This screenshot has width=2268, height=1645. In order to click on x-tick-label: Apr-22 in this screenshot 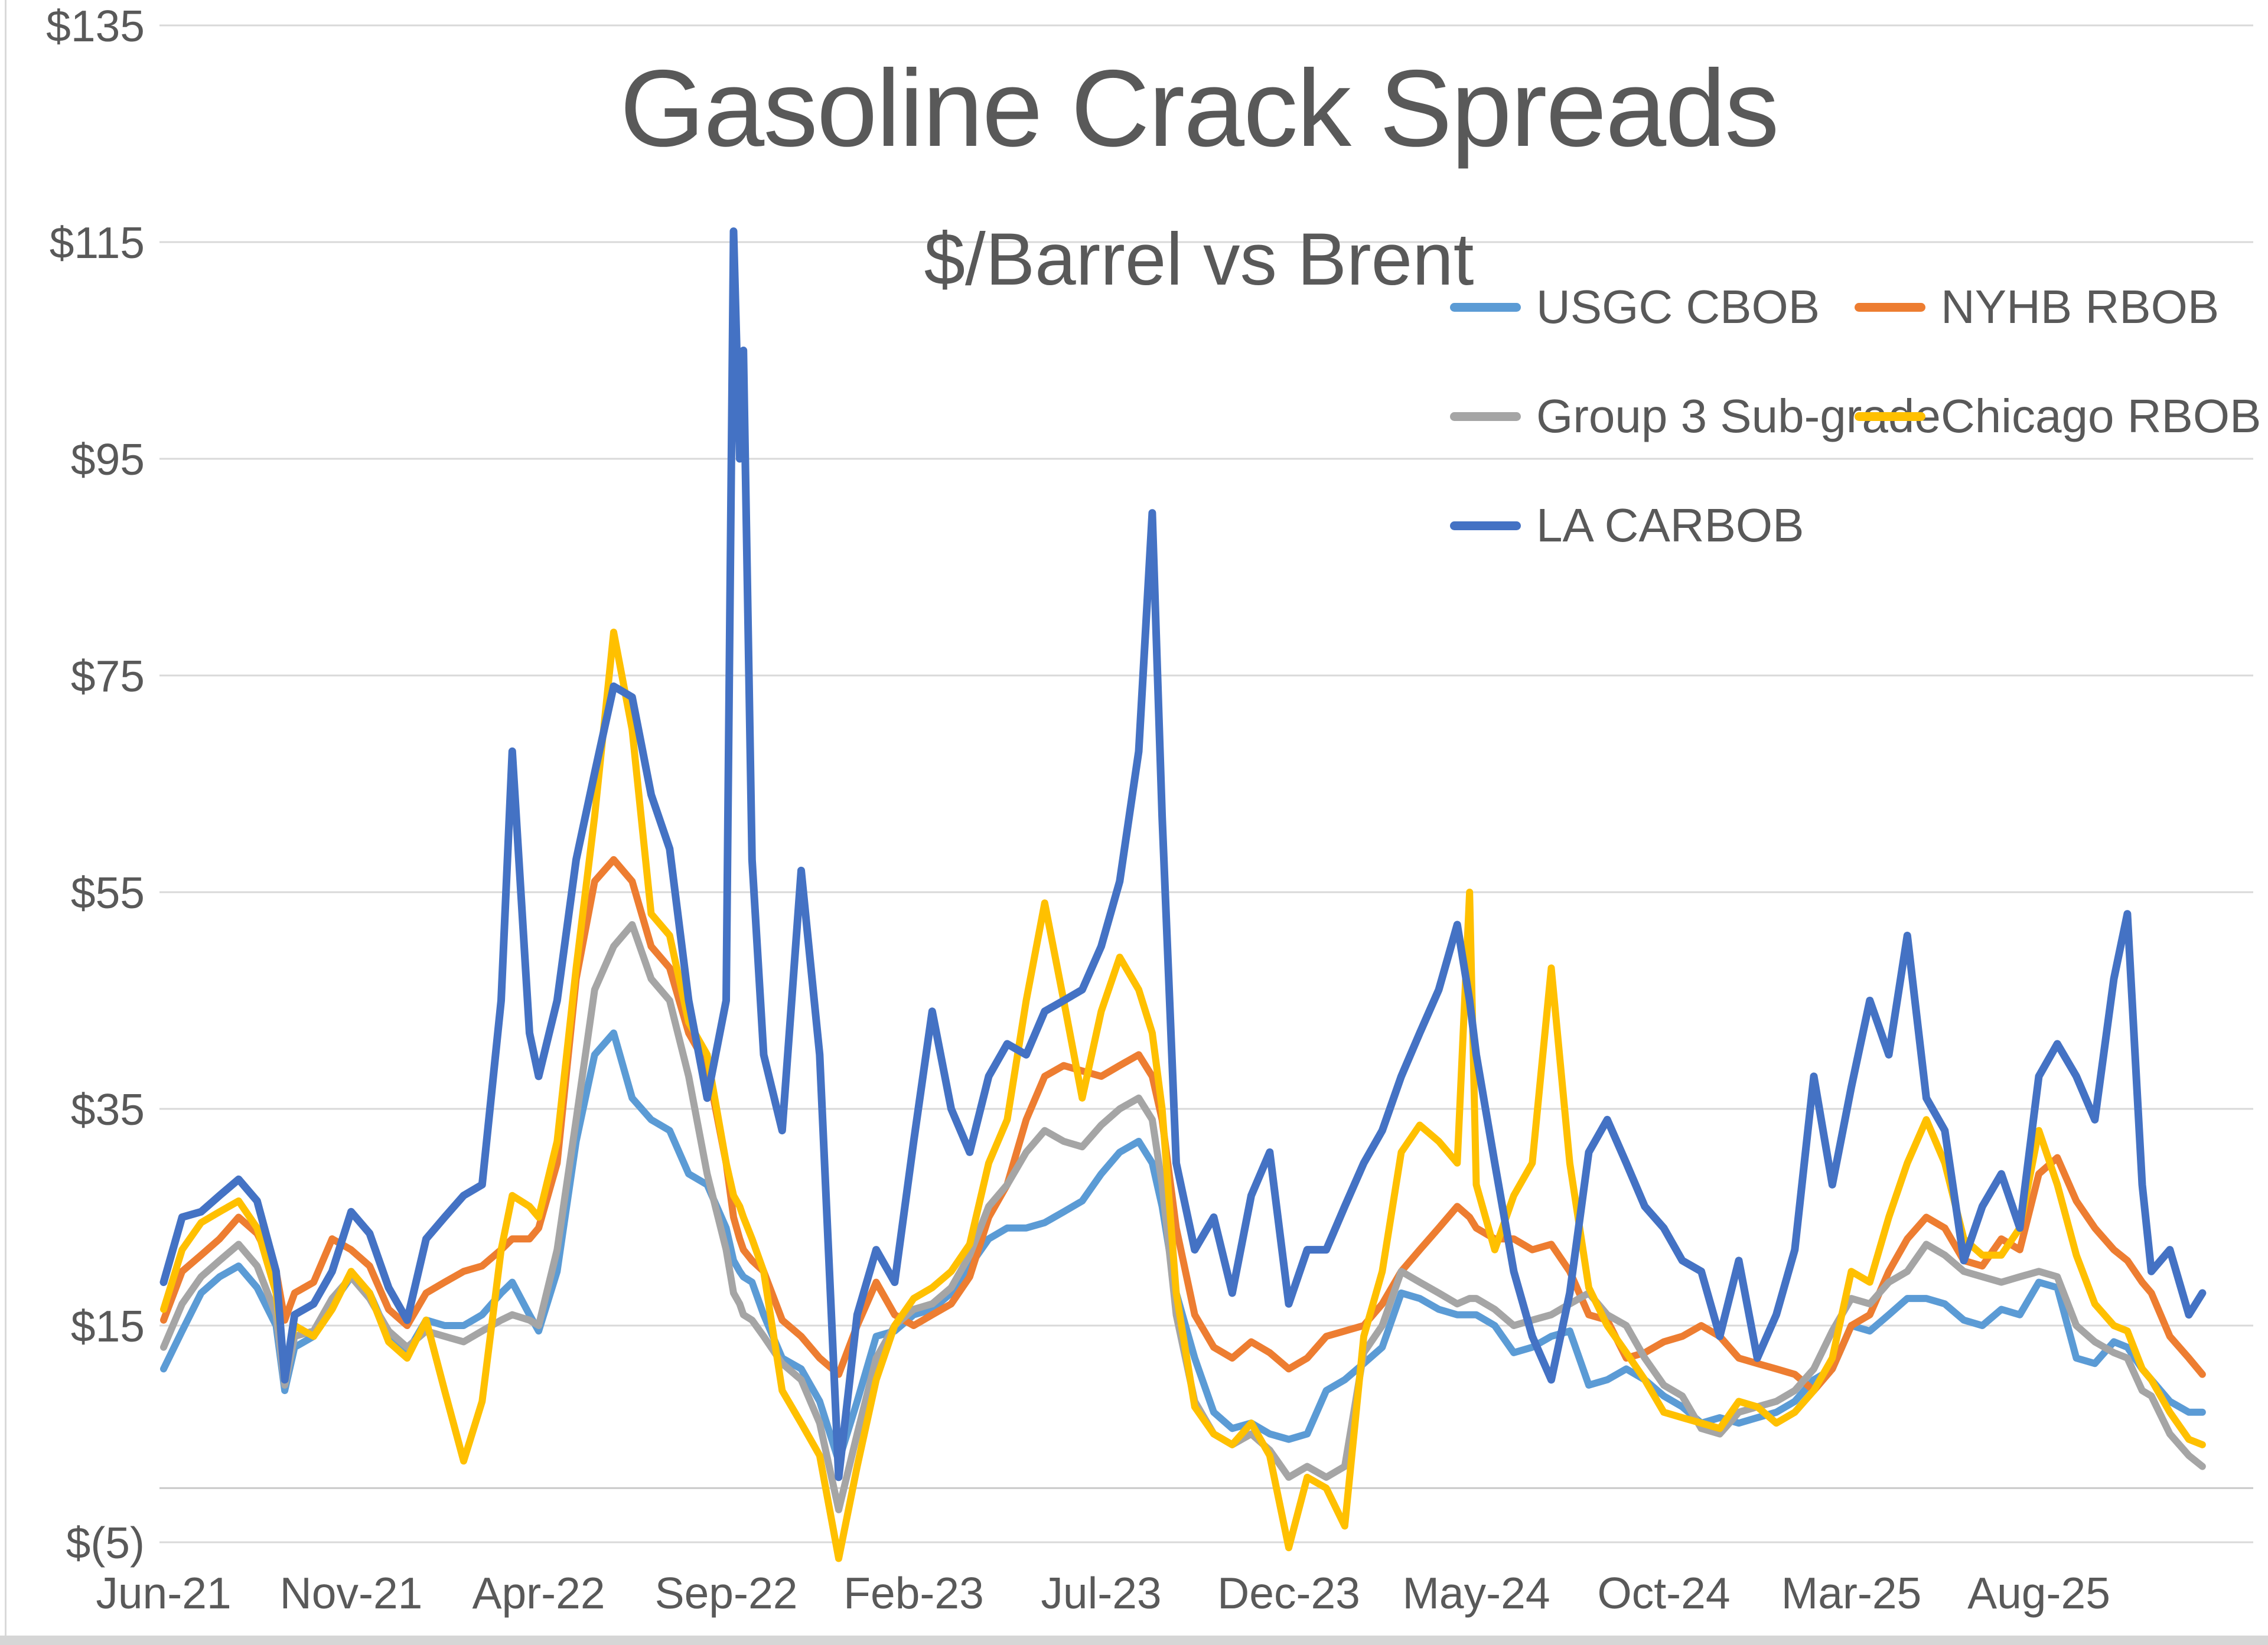, I will do `click(538, 1593)`.